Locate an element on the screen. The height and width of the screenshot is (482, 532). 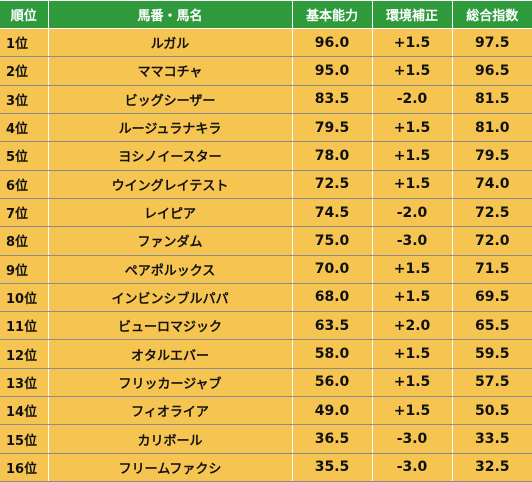
base-ability-cell: 36.5 is located at coordinates (332, 439).